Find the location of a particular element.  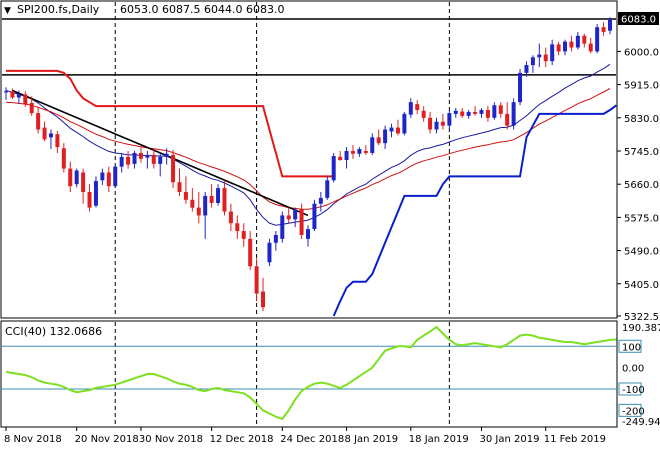

collapse-arrow-icon: ▼ is located at coordinates (7, 11).